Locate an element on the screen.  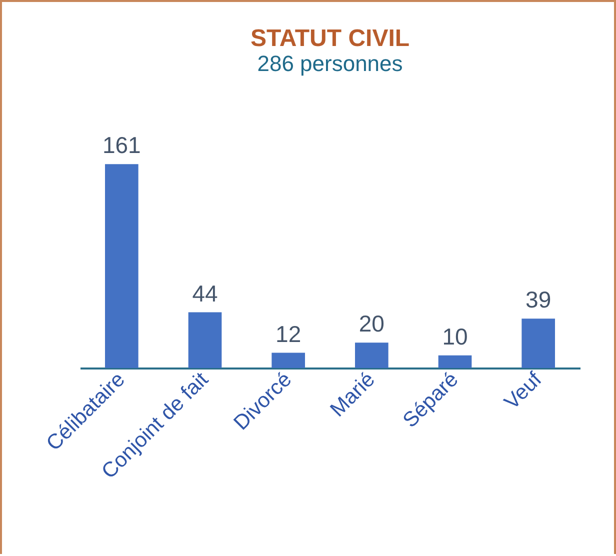
data-label: 20 is located at coordinates (371, 323).